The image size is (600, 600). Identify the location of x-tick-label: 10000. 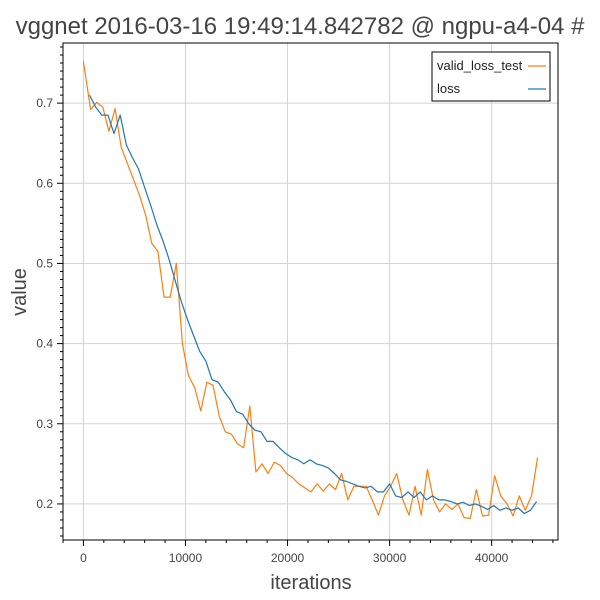
(186, 558).